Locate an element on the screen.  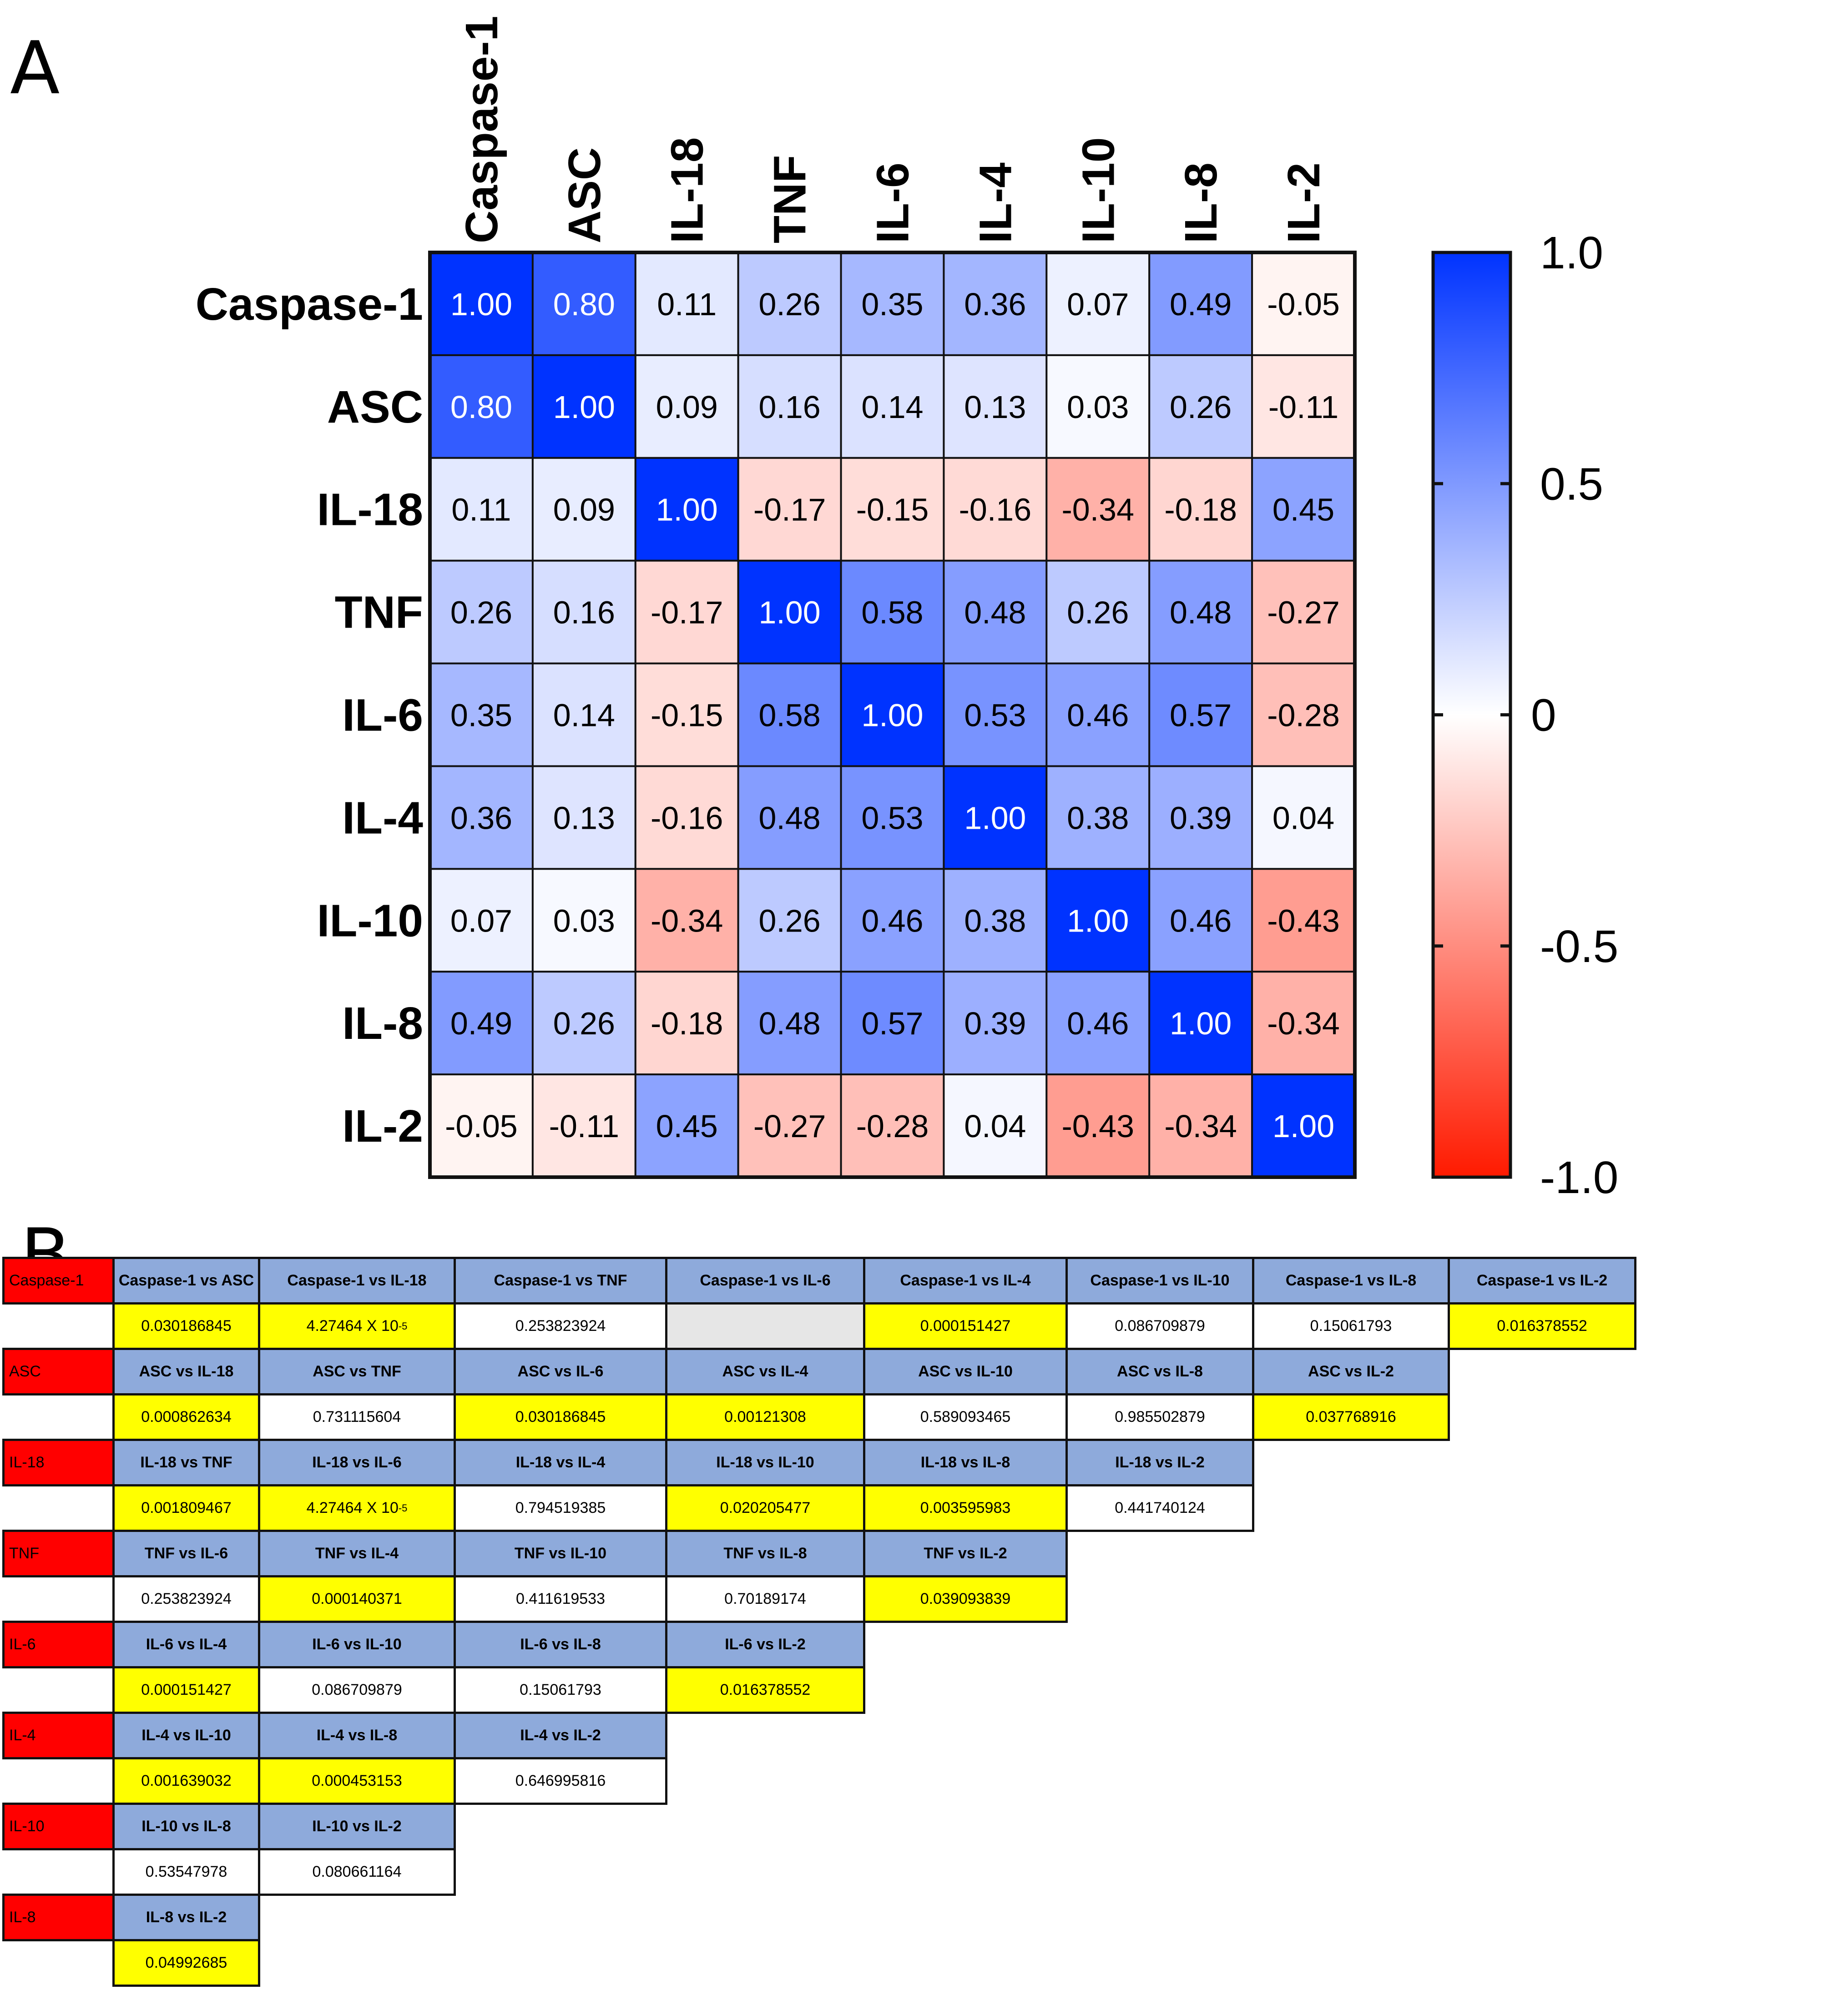
heatmap-cell-value-1-8: -0.11 is located at coordinates (1303, 407).